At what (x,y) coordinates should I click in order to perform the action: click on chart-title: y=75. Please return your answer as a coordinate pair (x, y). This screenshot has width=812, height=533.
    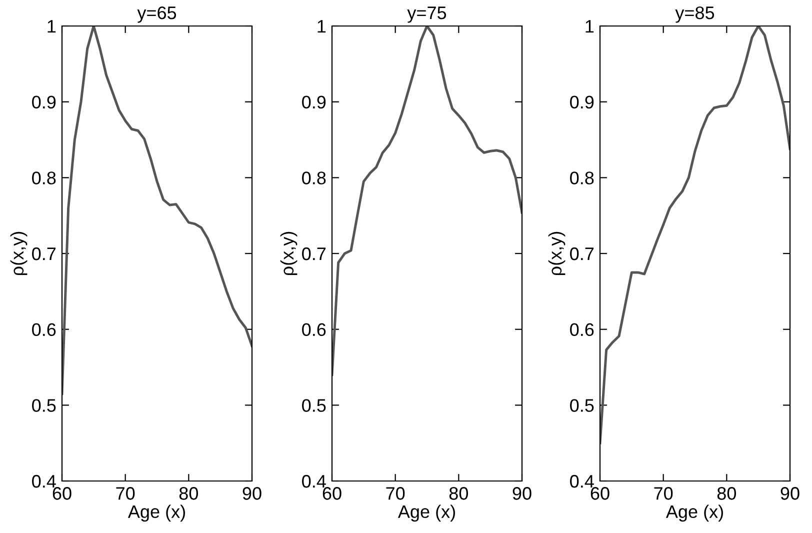
    Looking at the image, I should click on (426, 14).